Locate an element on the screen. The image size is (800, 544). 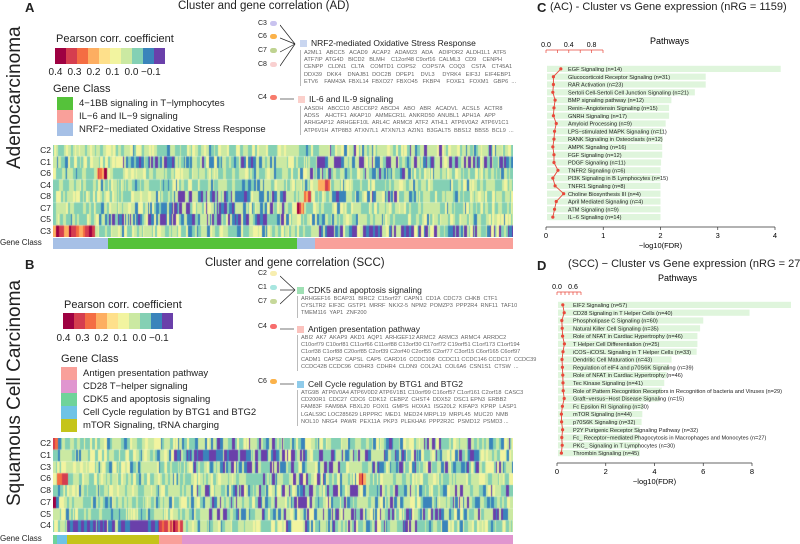
pathway-label: EIF2 Signaling (n=57) is located at coordinates (600, 306).